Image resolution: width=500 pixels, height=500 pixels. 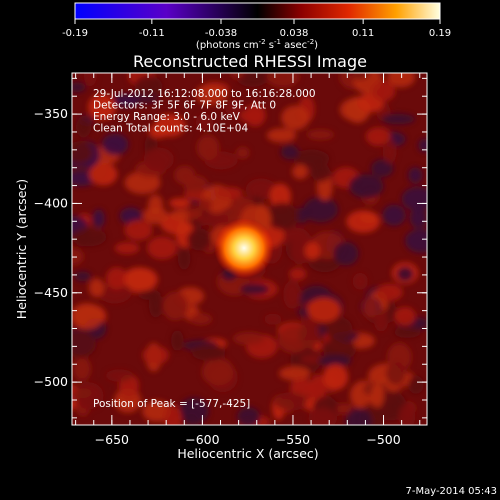 What do you see at coordinates (257, 11) in the screenshot?
I see `colorbar` at bounding box center [257, 11].